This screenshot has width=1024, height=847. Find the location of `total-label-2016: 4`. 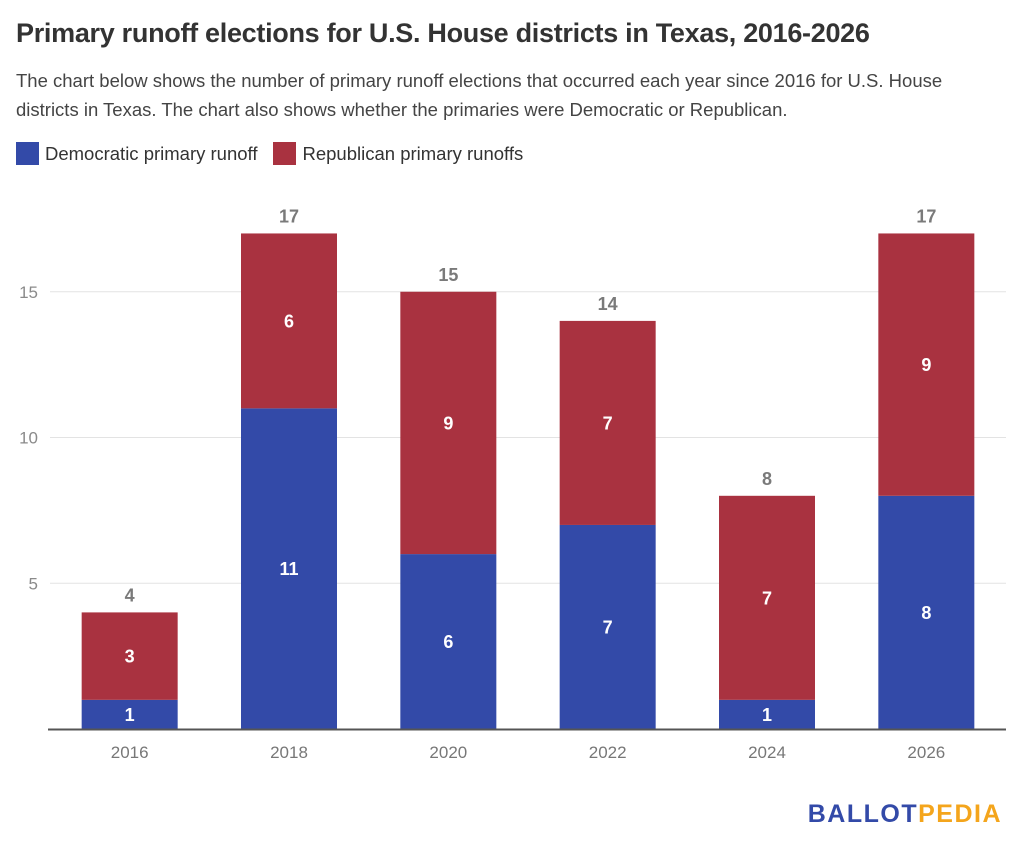

total-label-2016: 4 is located at coordinates (130, 595).